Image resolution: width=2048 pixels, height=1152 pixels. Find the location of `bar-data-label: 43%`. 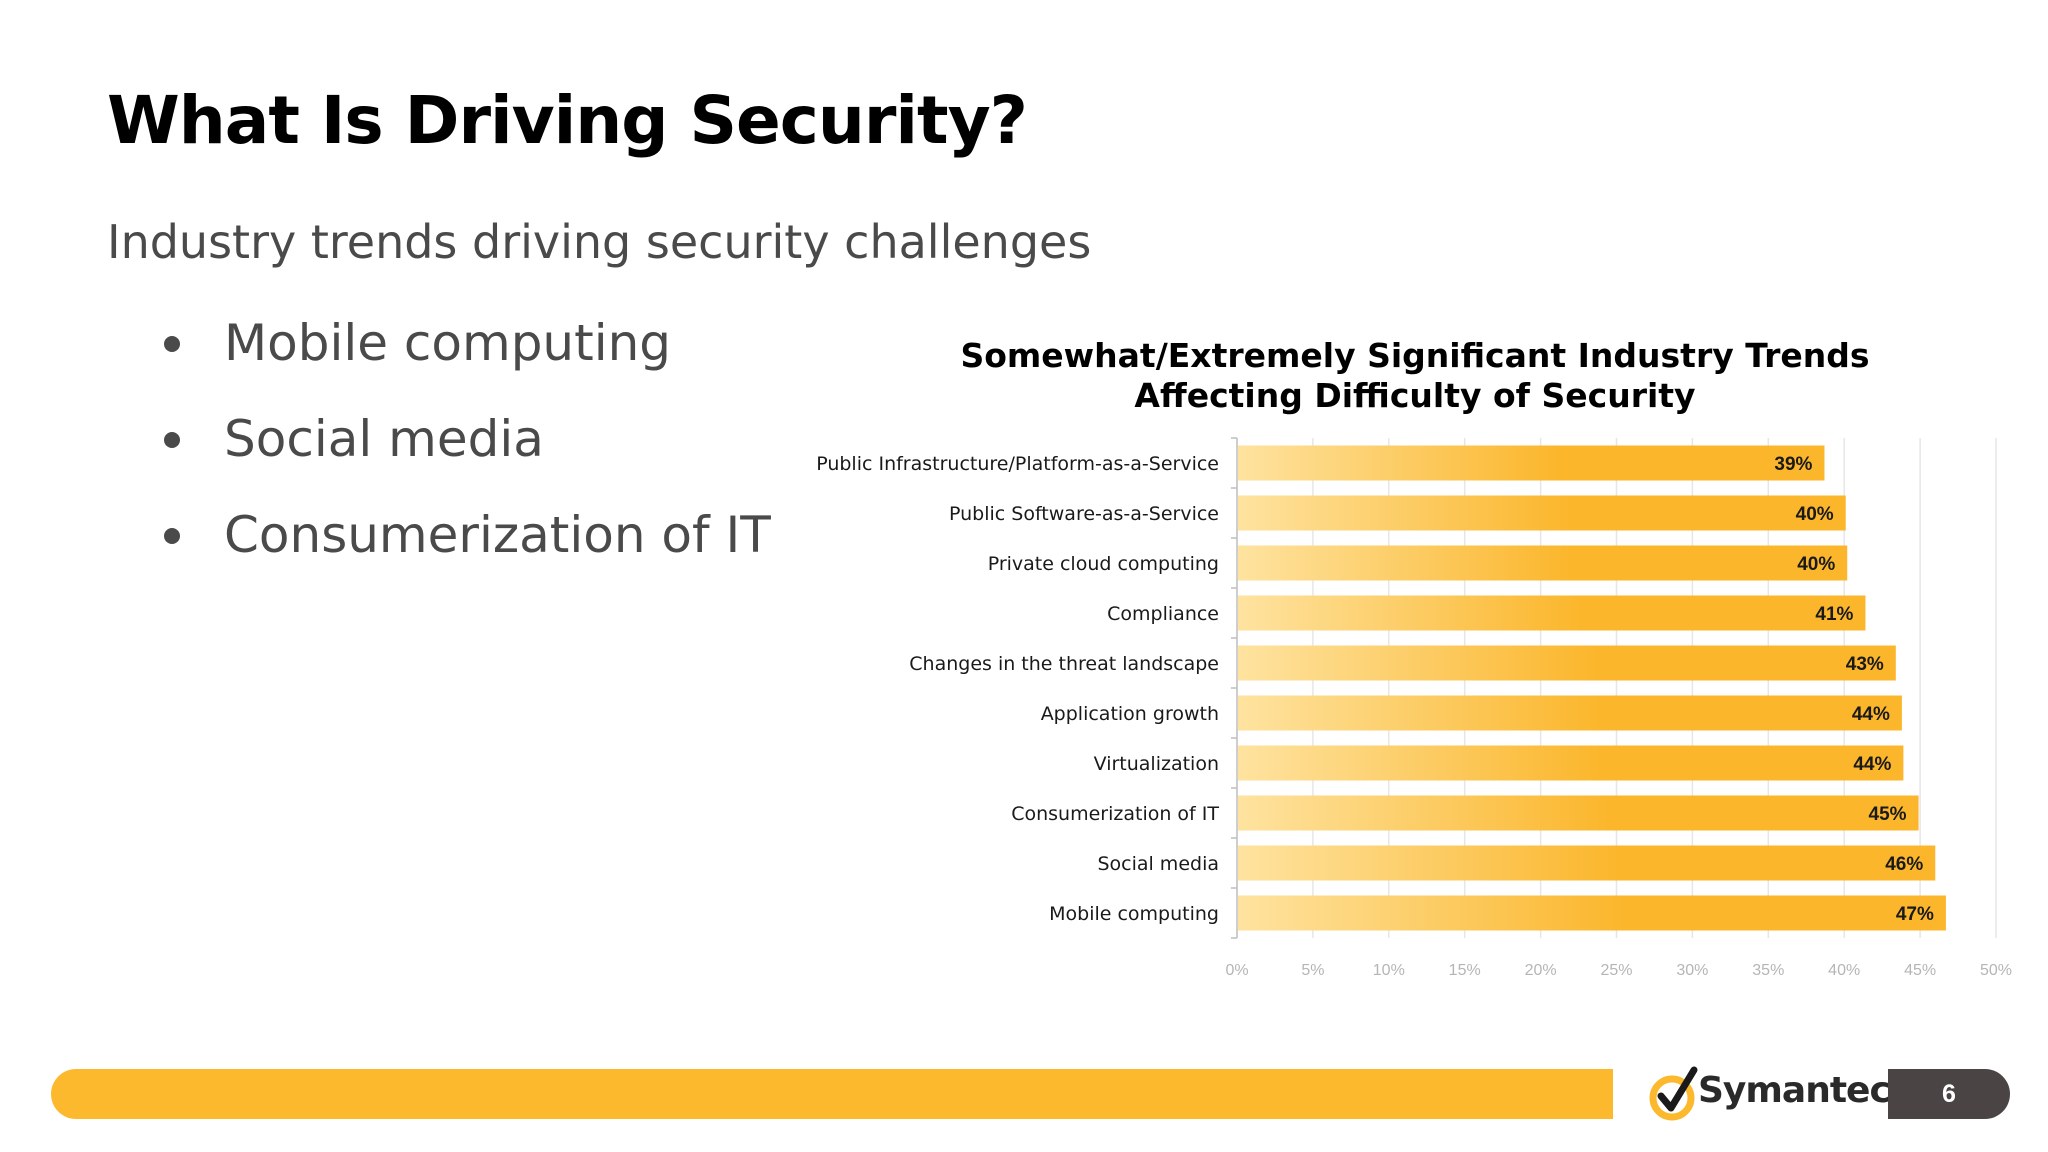

bar-data-label: 43% is located at coordinates (1865, 664).